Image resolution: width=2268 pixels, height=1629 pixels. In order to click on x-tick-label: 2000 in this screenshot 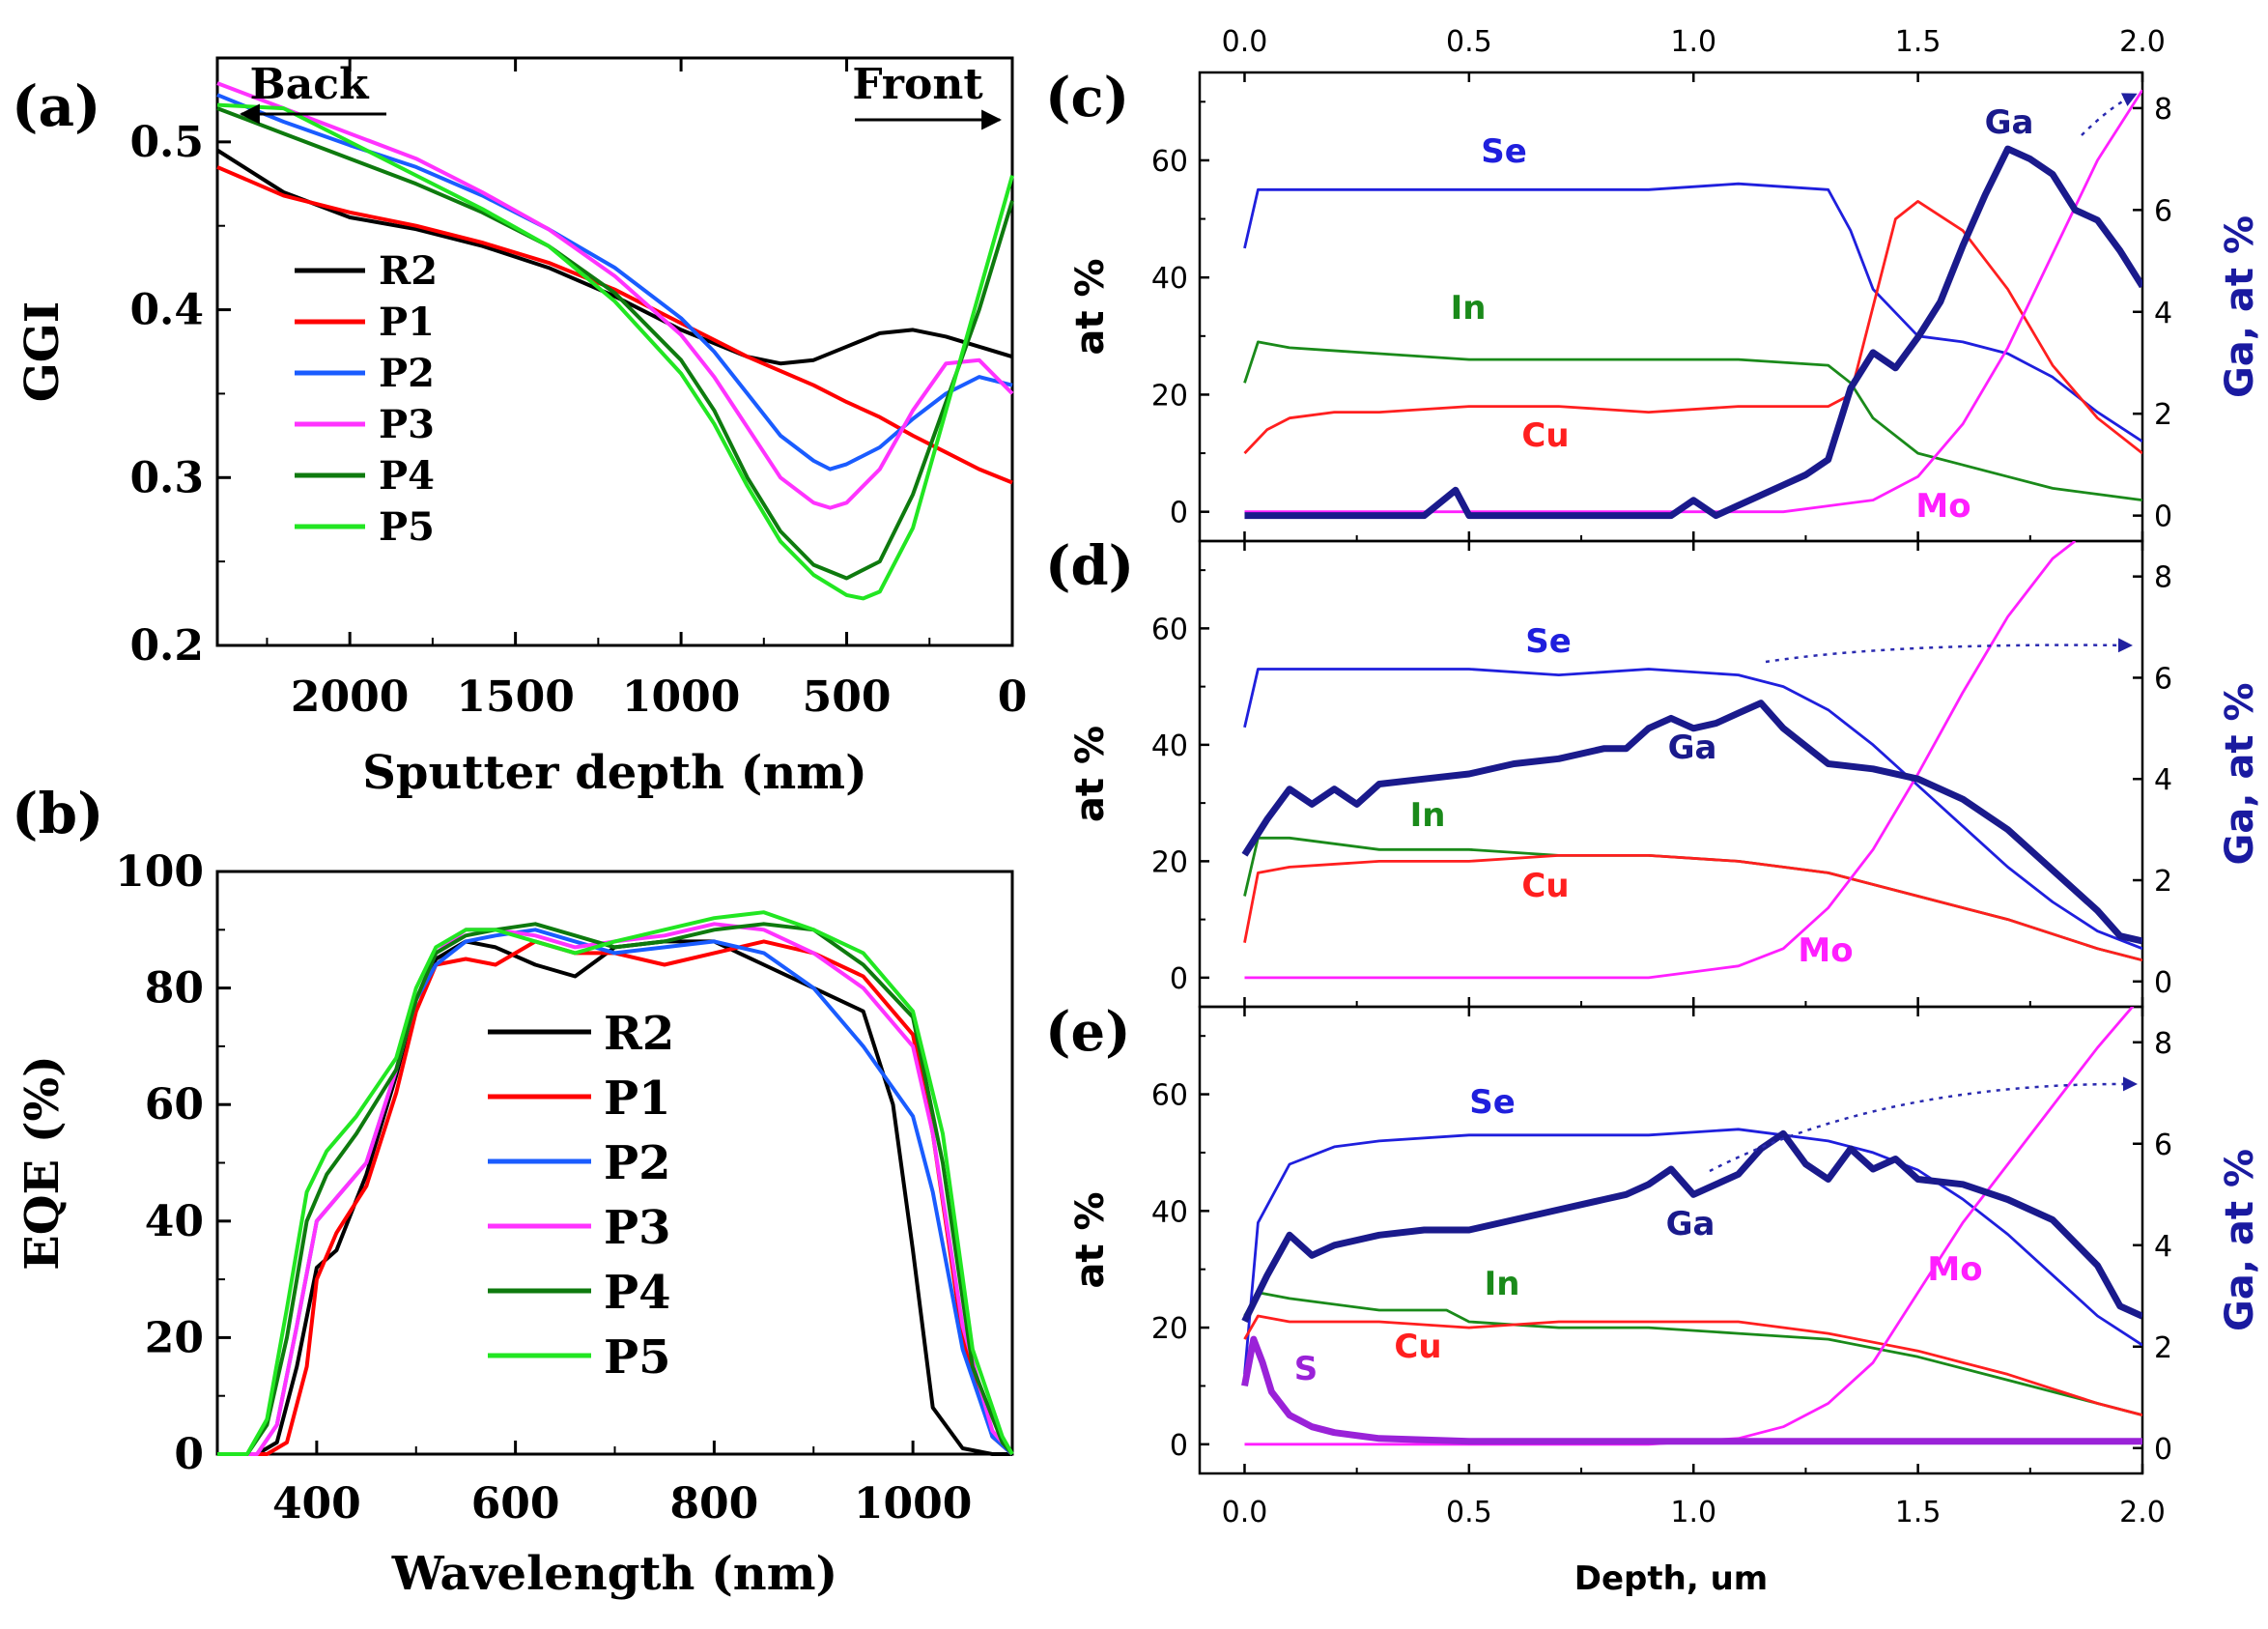, I will do `click(350, 697)`.